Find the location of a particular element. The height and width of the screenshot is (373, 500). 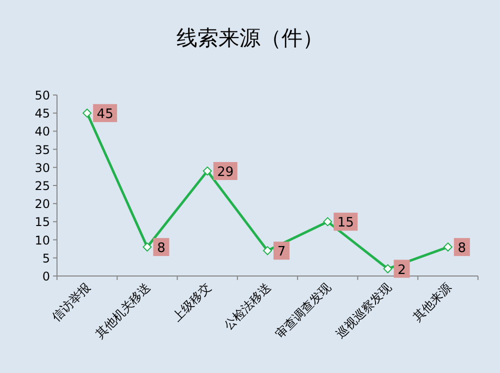

data-label: 45 is located at coordinates (105, 114).